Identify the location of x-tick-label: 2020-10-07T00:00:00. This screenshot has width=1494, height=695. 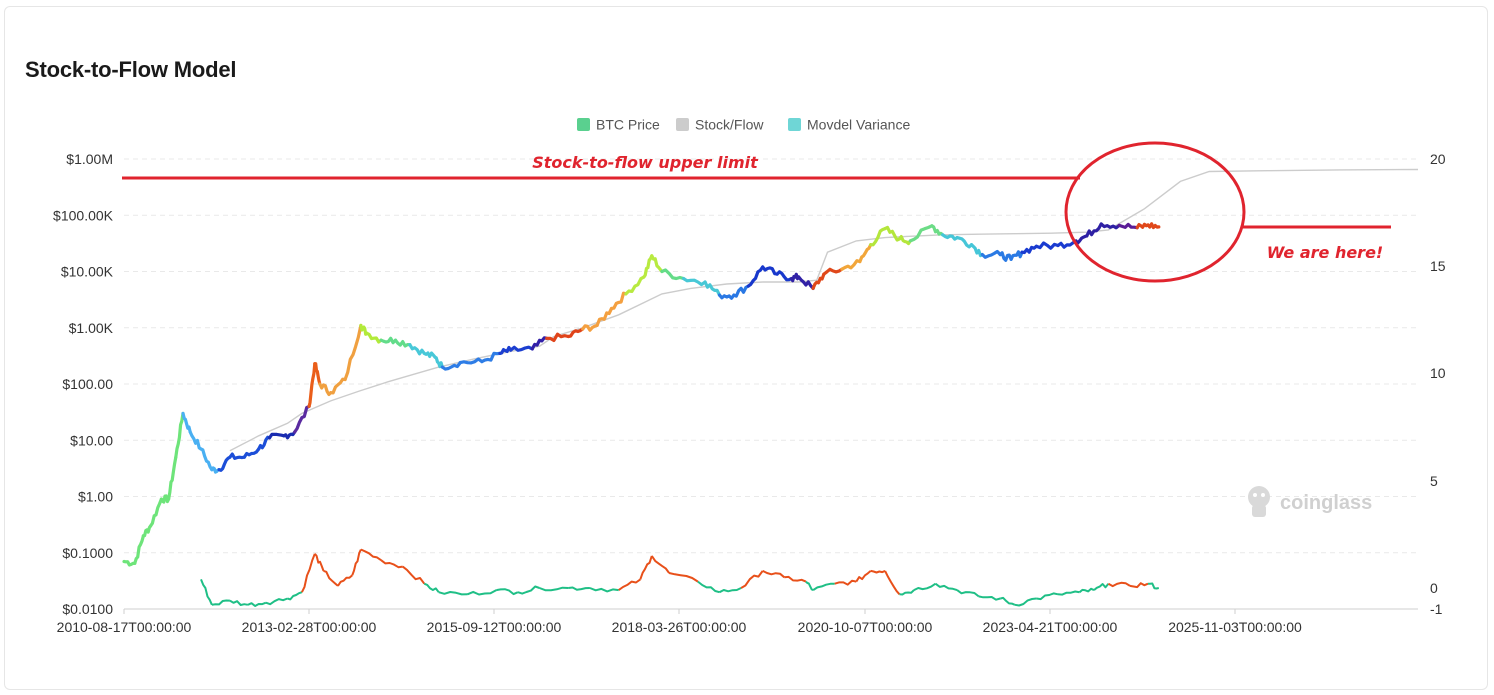
(865, 627).